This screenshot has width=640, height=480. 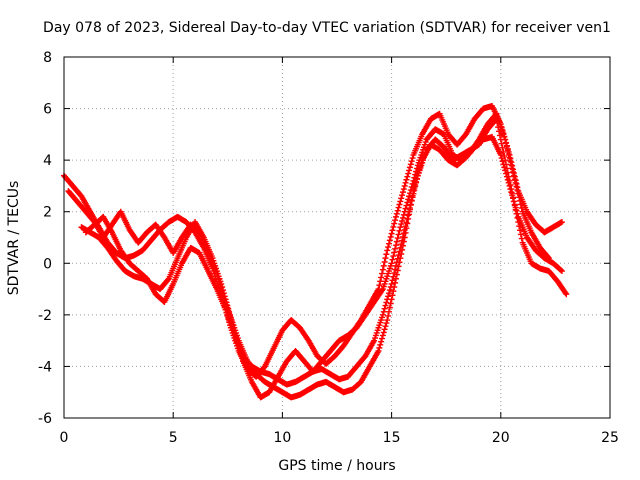 What do you see at coordinates (336, 466) in the screenshot?
I see `x-axis-label: GPS time / hours` at bounding box center [336, 466].